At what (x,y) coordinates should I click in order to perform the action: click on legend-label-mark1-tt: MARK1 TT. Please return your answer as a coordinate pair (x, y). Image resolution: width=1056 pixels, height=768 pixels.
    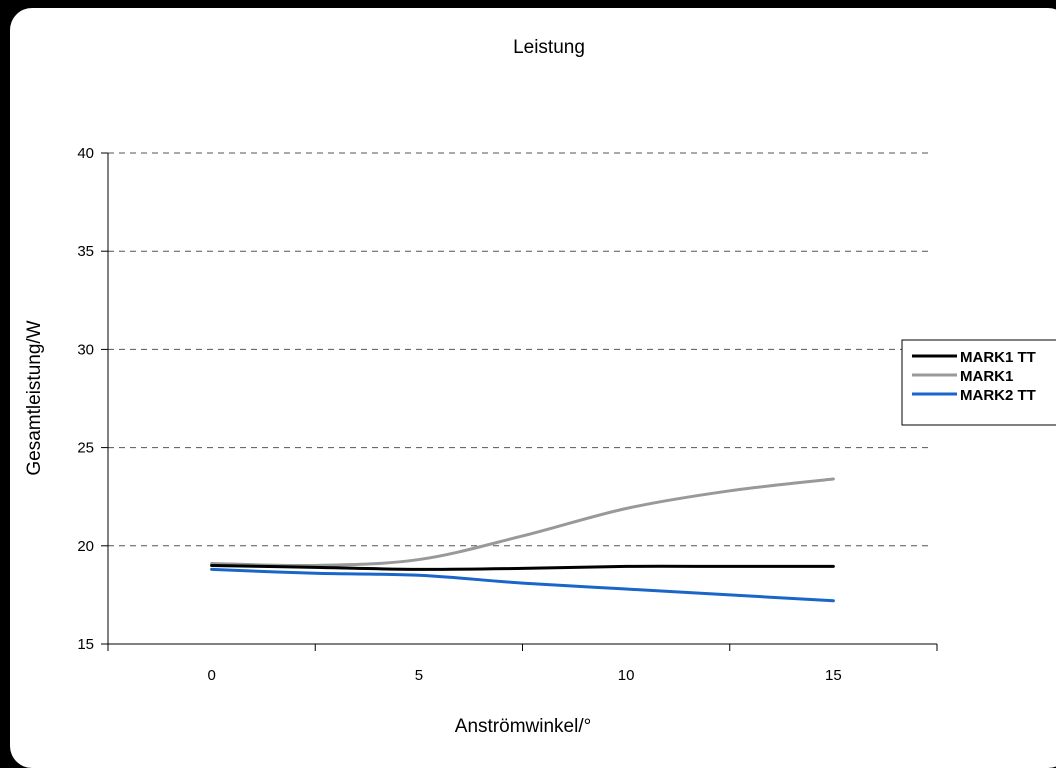
    Looking at the image, I should click on (998, 357).